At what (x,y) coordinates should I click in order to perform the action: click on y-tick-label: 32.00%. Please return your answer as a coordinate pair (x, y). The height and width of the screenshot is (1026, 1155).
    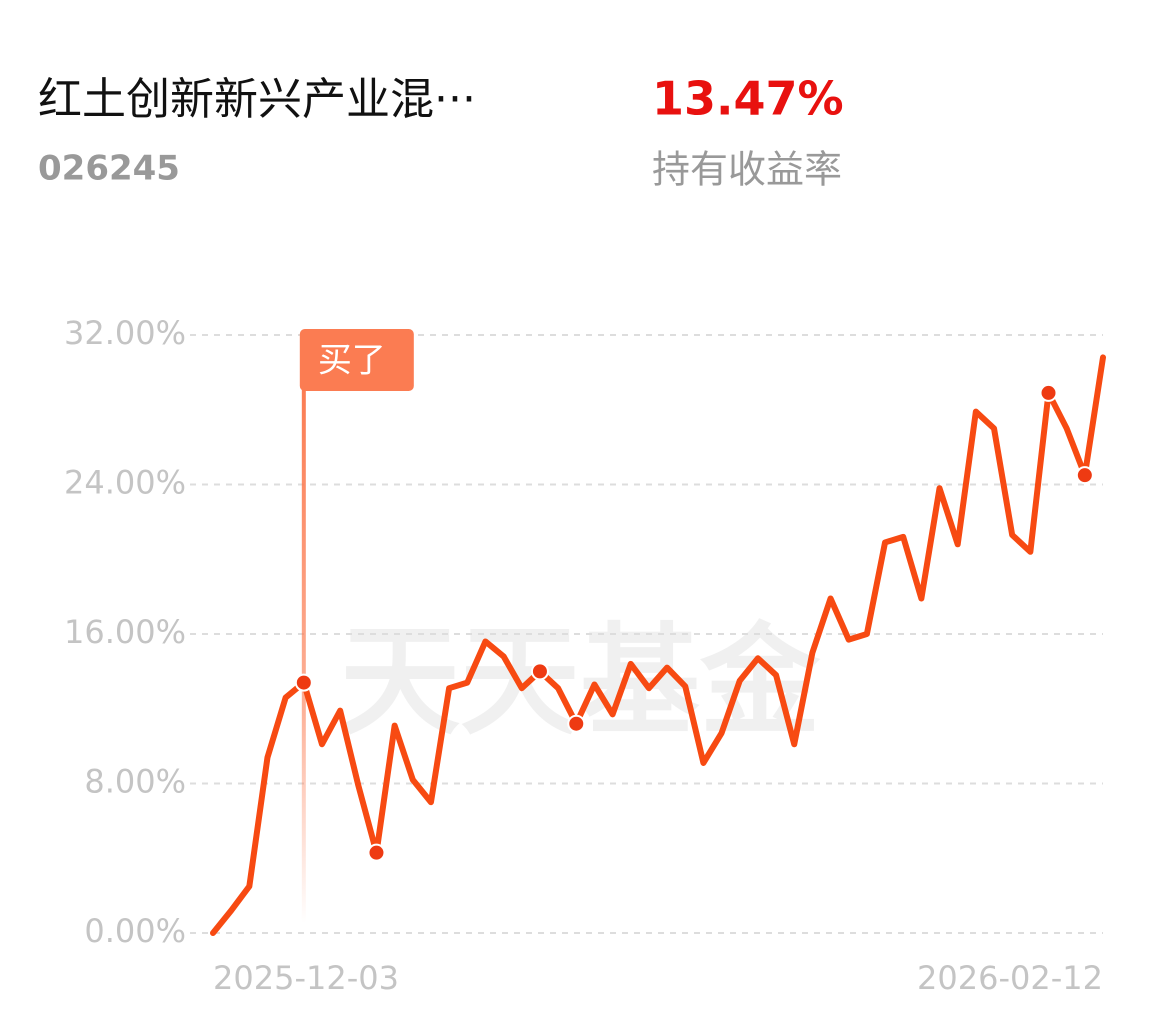
    Looking at the image, I should click on (125, 333).